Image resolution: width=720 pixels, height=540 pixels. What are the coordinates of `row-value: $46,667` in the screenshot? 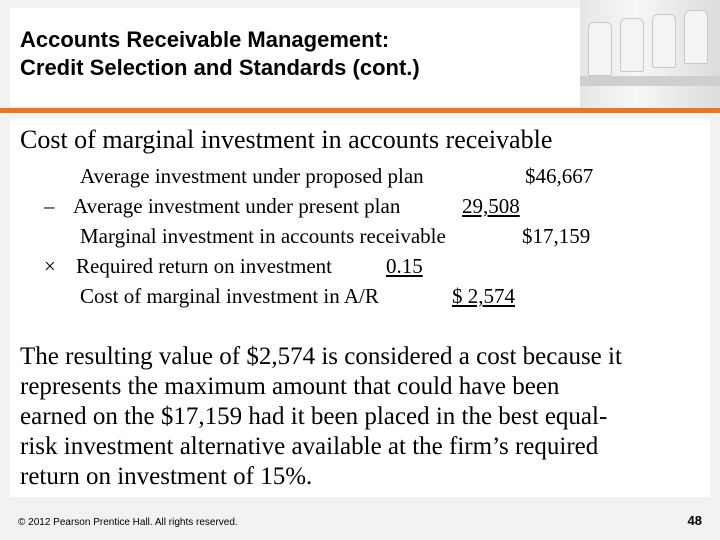 It's located at (559, 176).